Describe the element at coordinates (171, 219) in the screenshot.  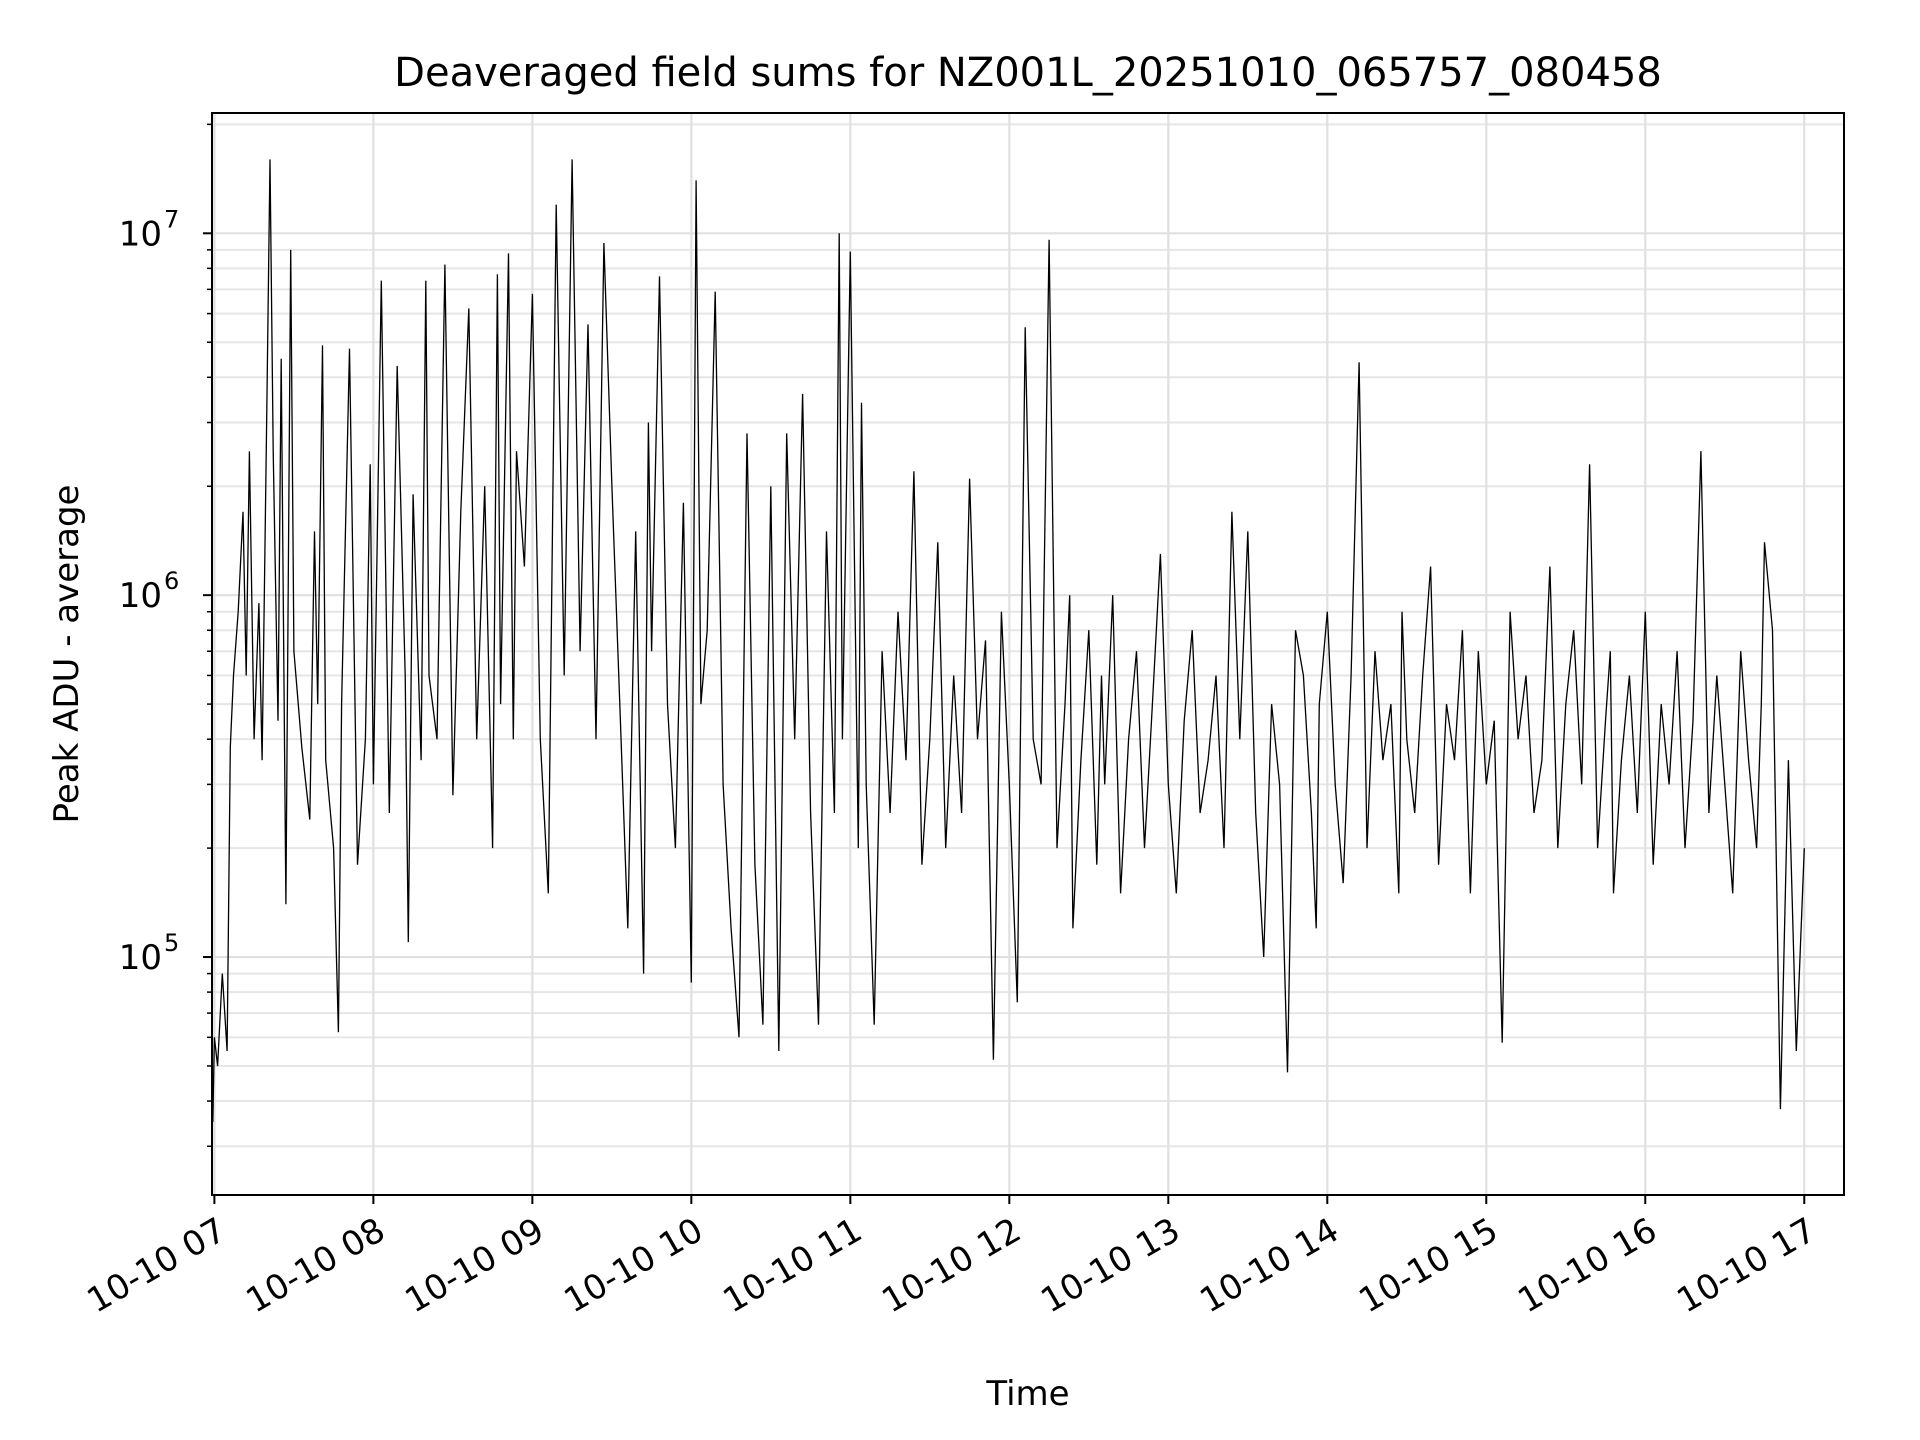
I see `y-tick-exponent: 7` at that location.